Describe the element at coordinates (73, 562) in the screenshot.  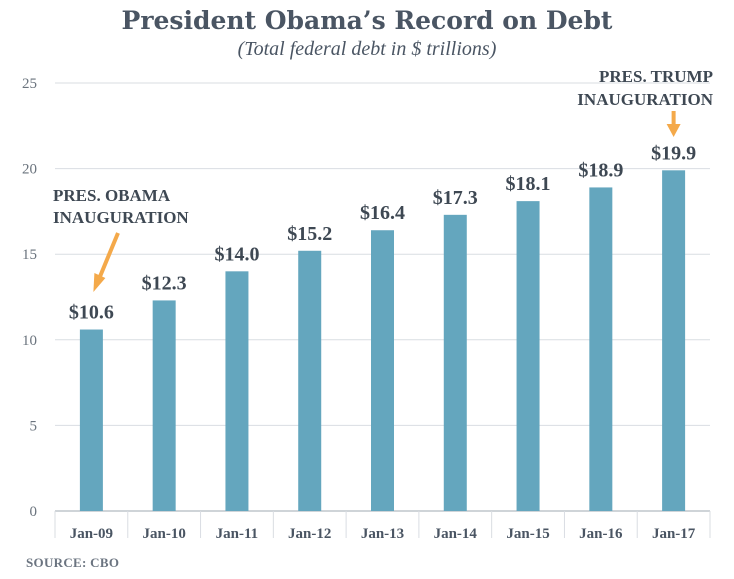
I see `source-note: SOURCE: CBO` at that location.